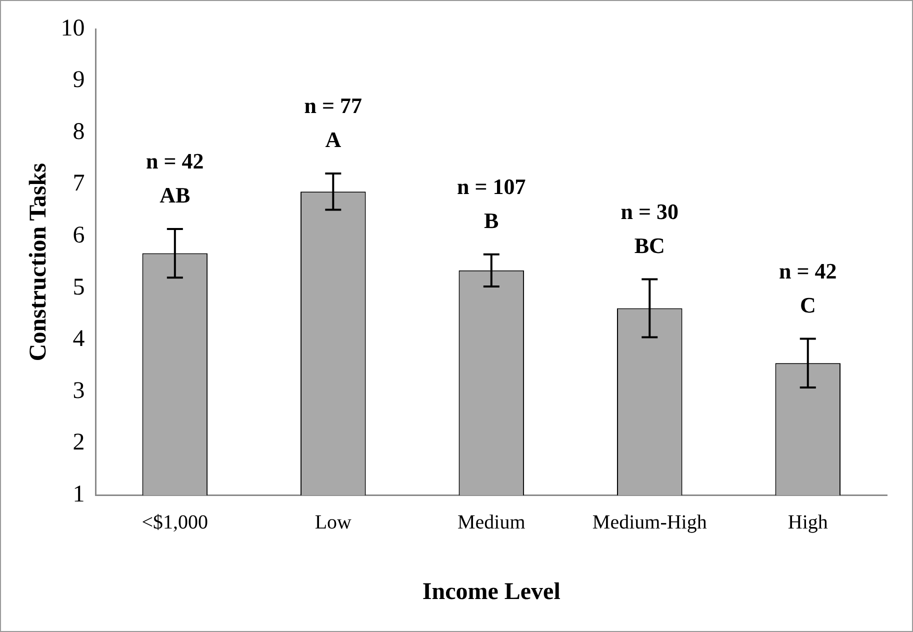  What do you see at coordinates (491, 187) in the screenshot?
I see `annotation: n = 107` at bounding box center [491, 187].